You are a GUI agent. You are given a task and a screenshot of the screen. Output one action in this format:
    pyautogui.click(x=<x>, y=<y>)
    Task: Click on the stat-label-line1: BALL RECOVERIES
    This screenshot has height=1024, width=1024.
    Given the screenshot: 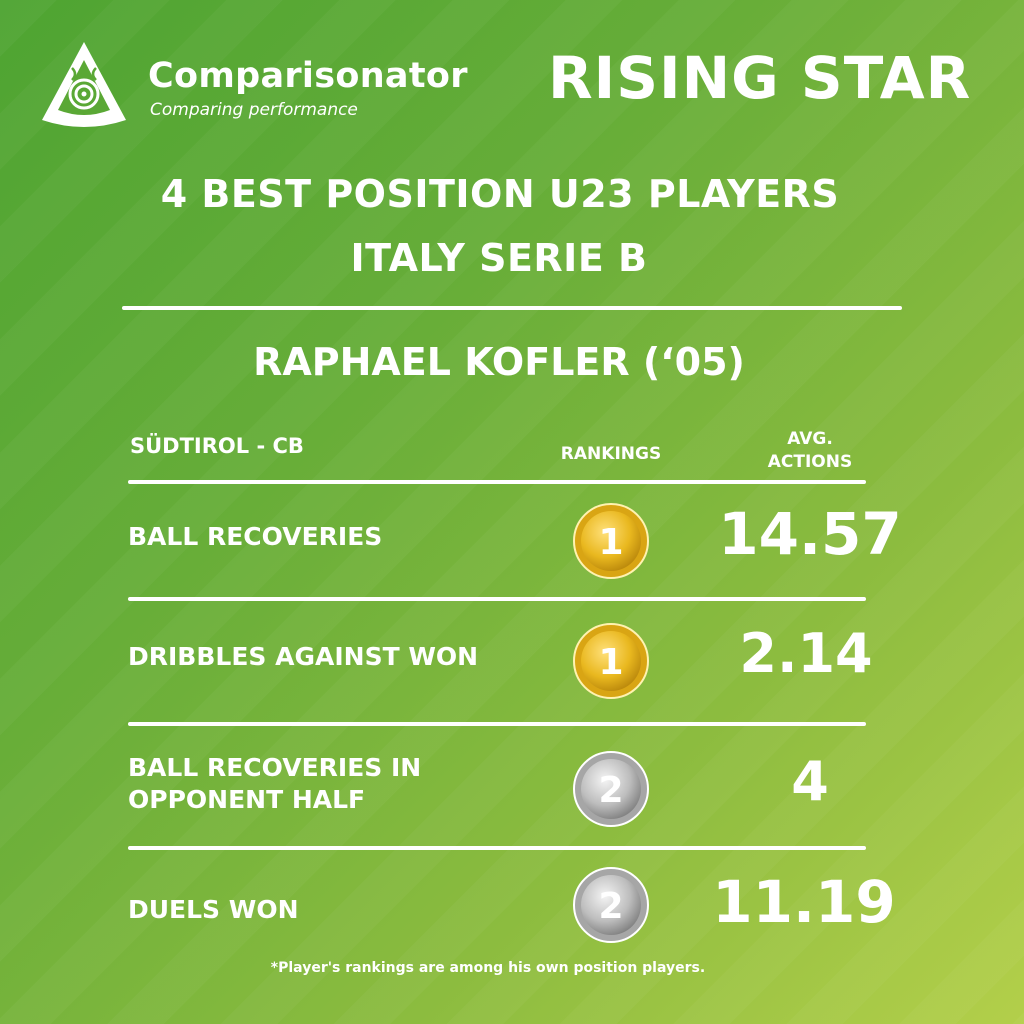 What is the action you would take?
    pyautogui.click(x=255, y=536)
    